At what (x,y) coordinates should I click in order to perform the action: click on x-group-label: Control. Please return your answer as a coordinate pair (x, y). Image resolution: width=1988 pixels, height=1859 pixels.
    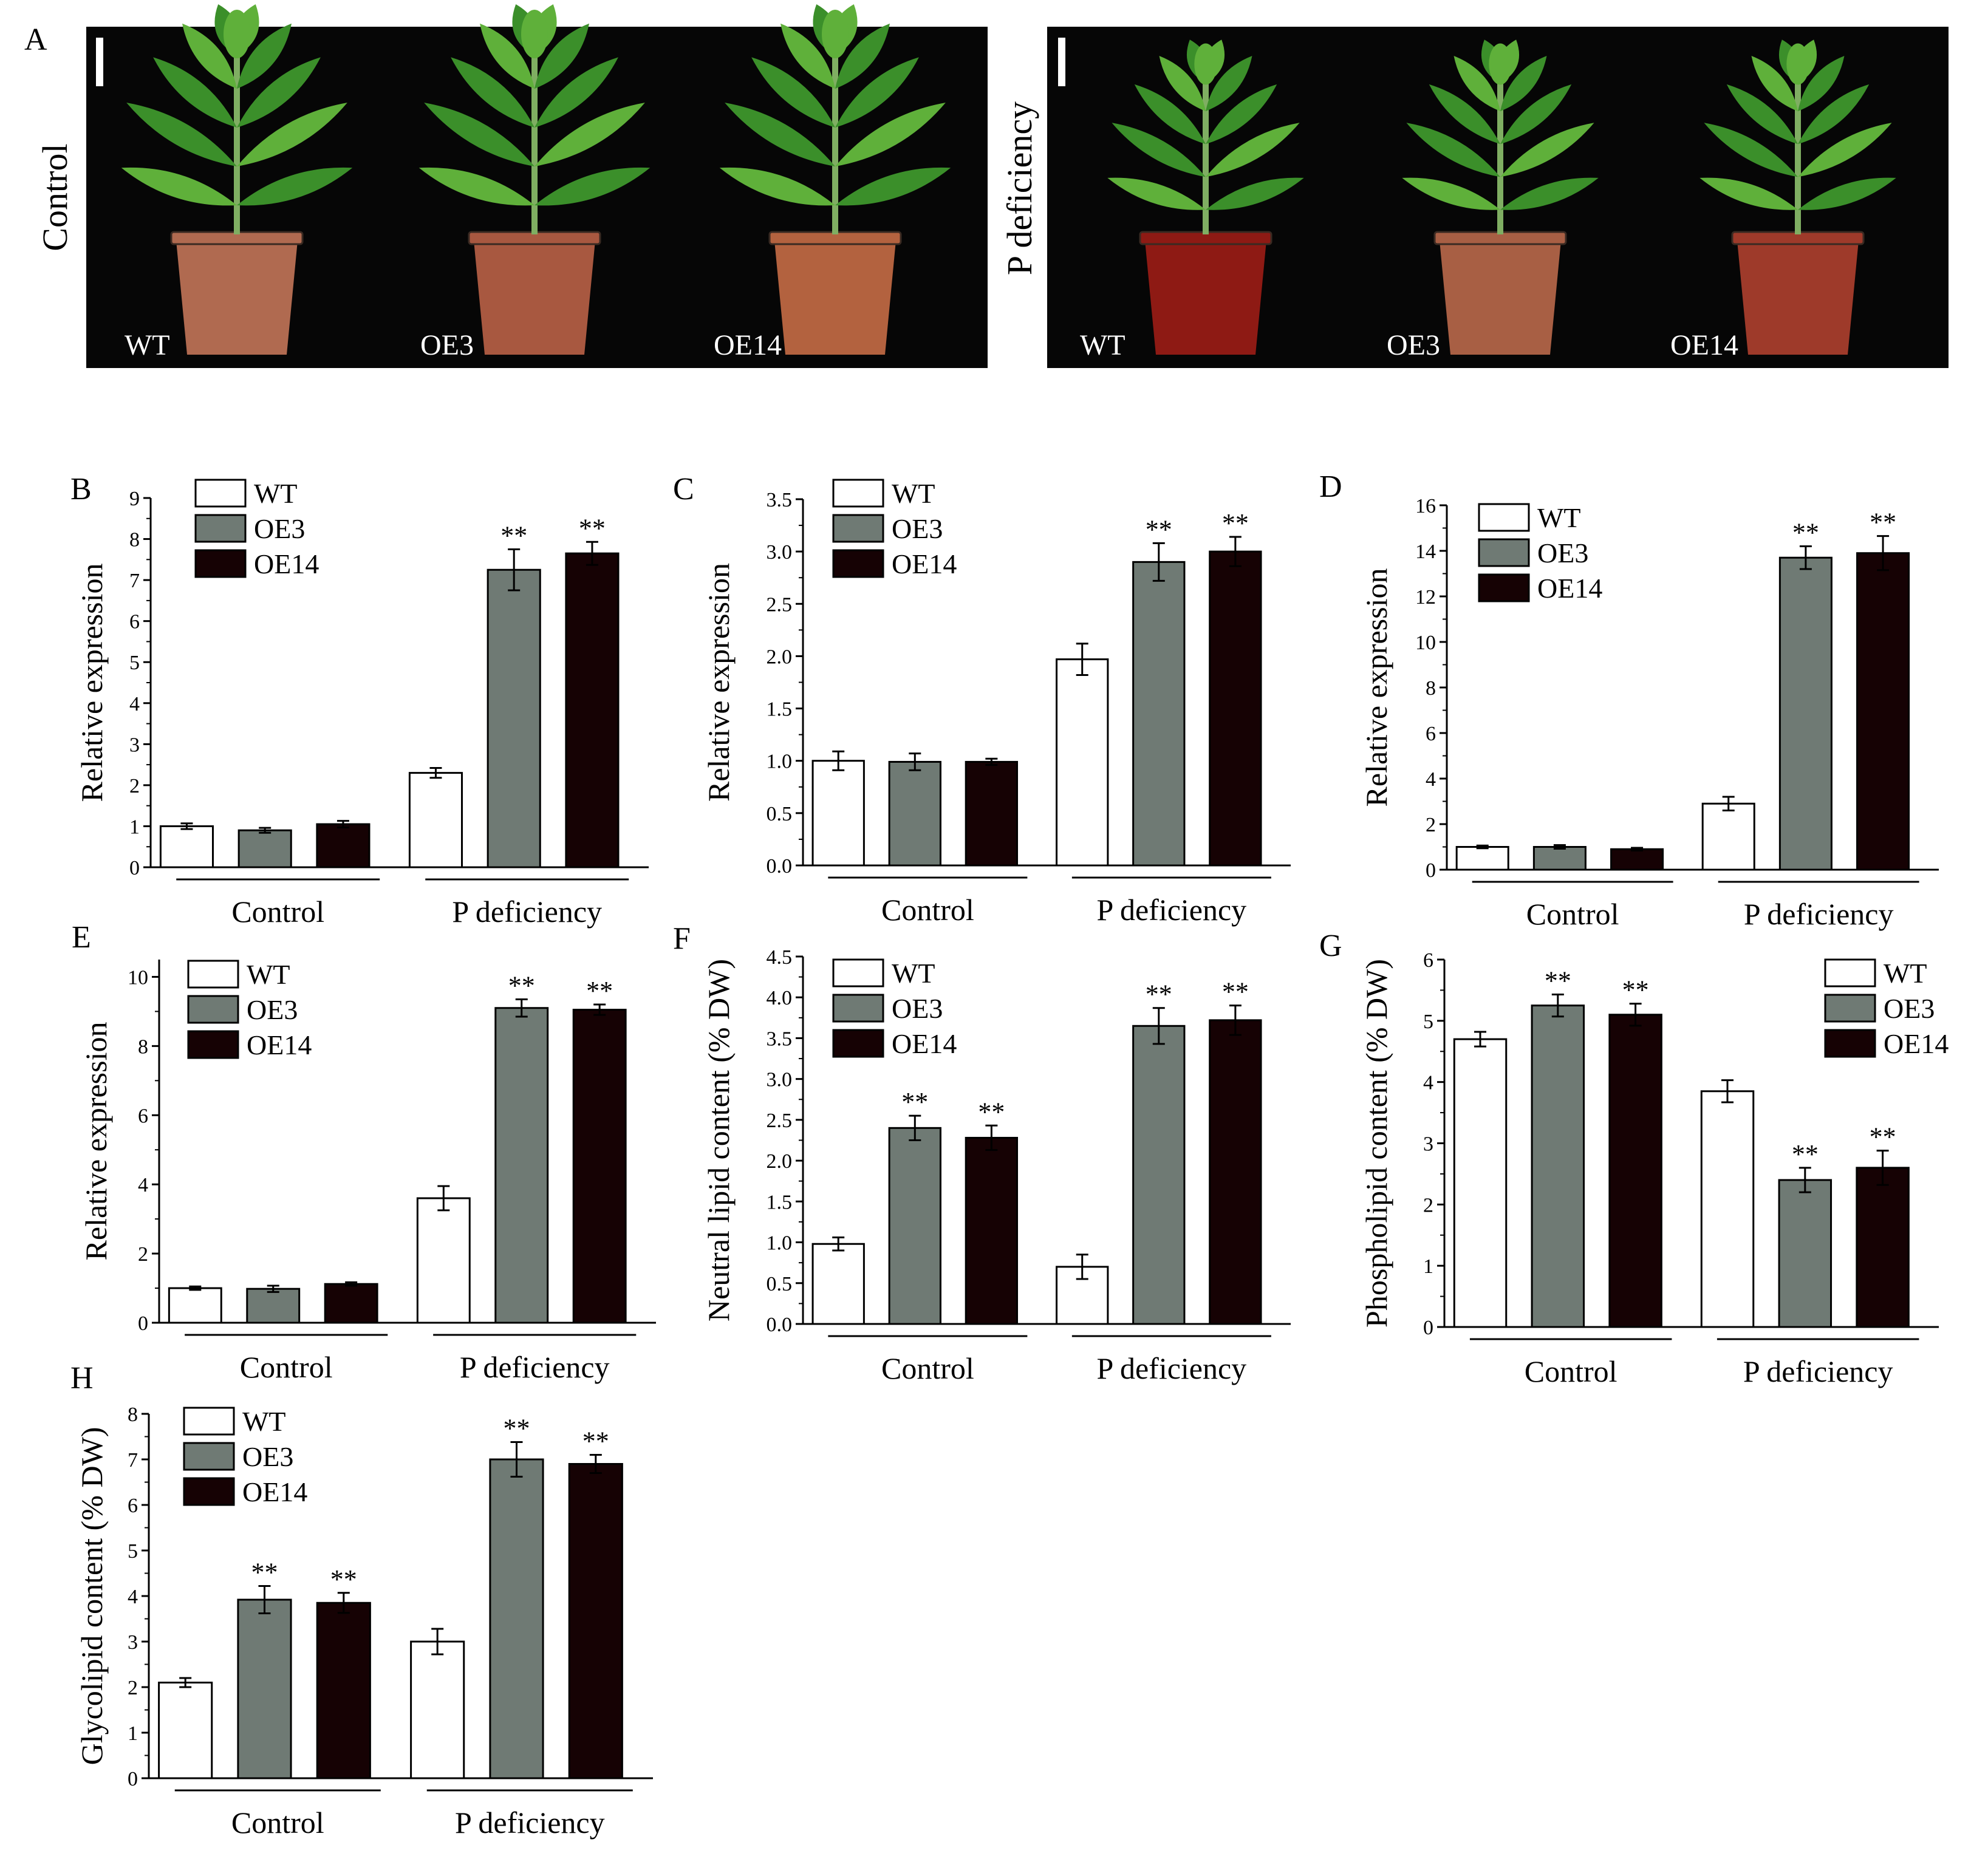
    Looking at the image, I should click on (927, 1368).